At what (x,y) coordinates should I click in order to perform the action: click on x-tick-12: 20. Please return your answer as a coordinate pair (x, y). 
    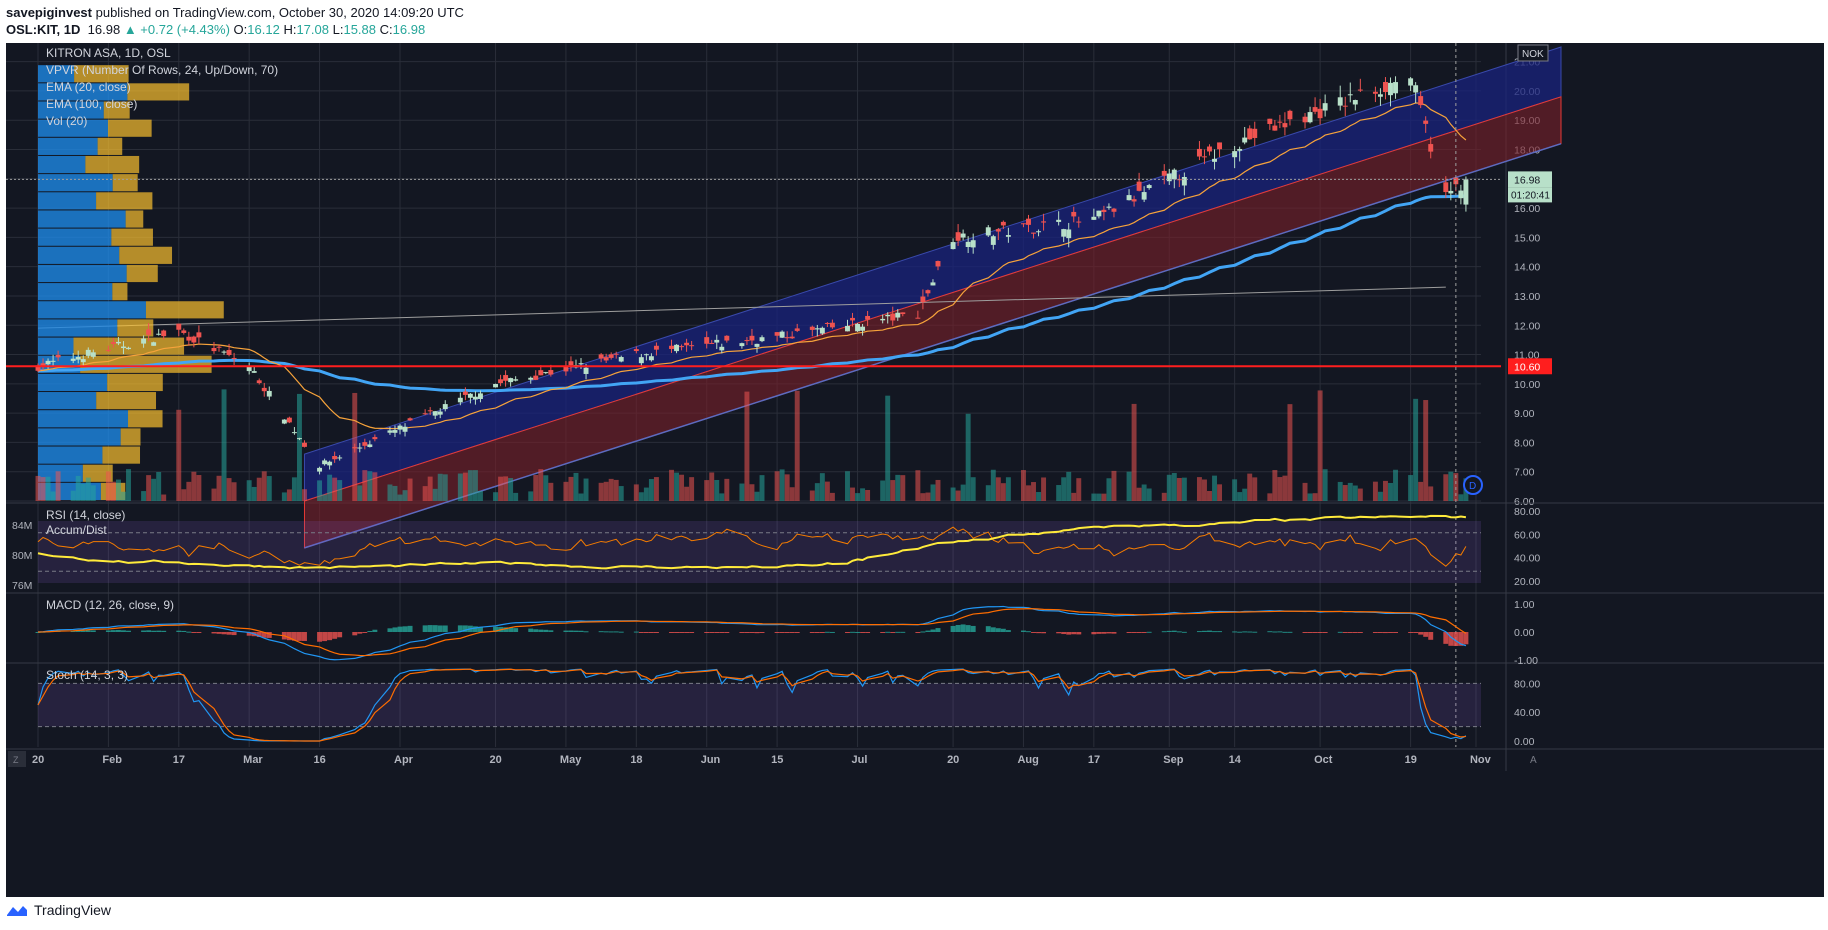
    Looking at the image, I should click on (953, 760).